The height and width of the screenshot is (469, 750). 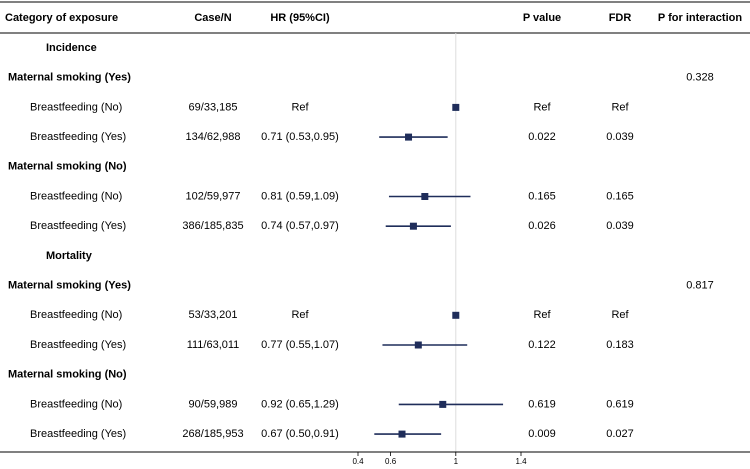 I want to click on p-value: 0.122, so click(x=542, y=345).